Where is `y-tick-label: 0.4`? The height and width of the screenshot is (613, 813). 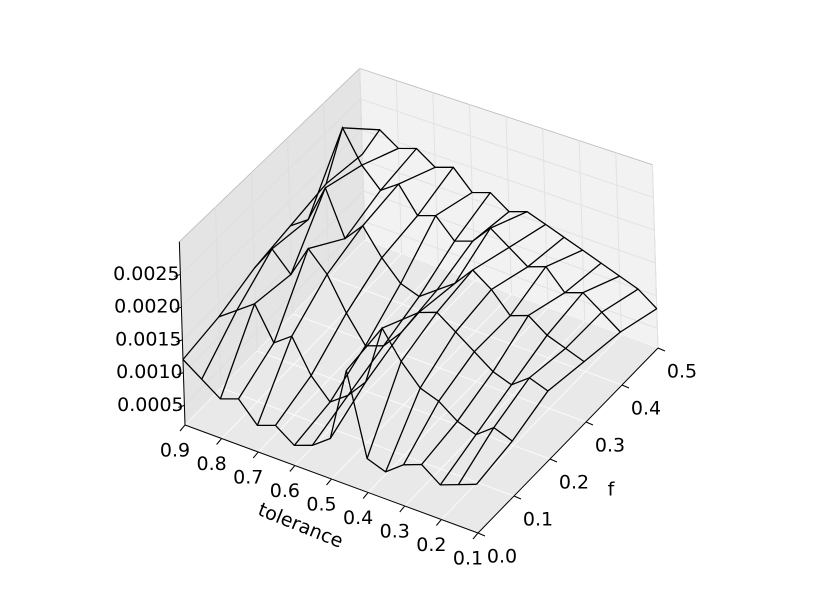 y-tick-label: 0.4 is located at coordinates (646, 409).